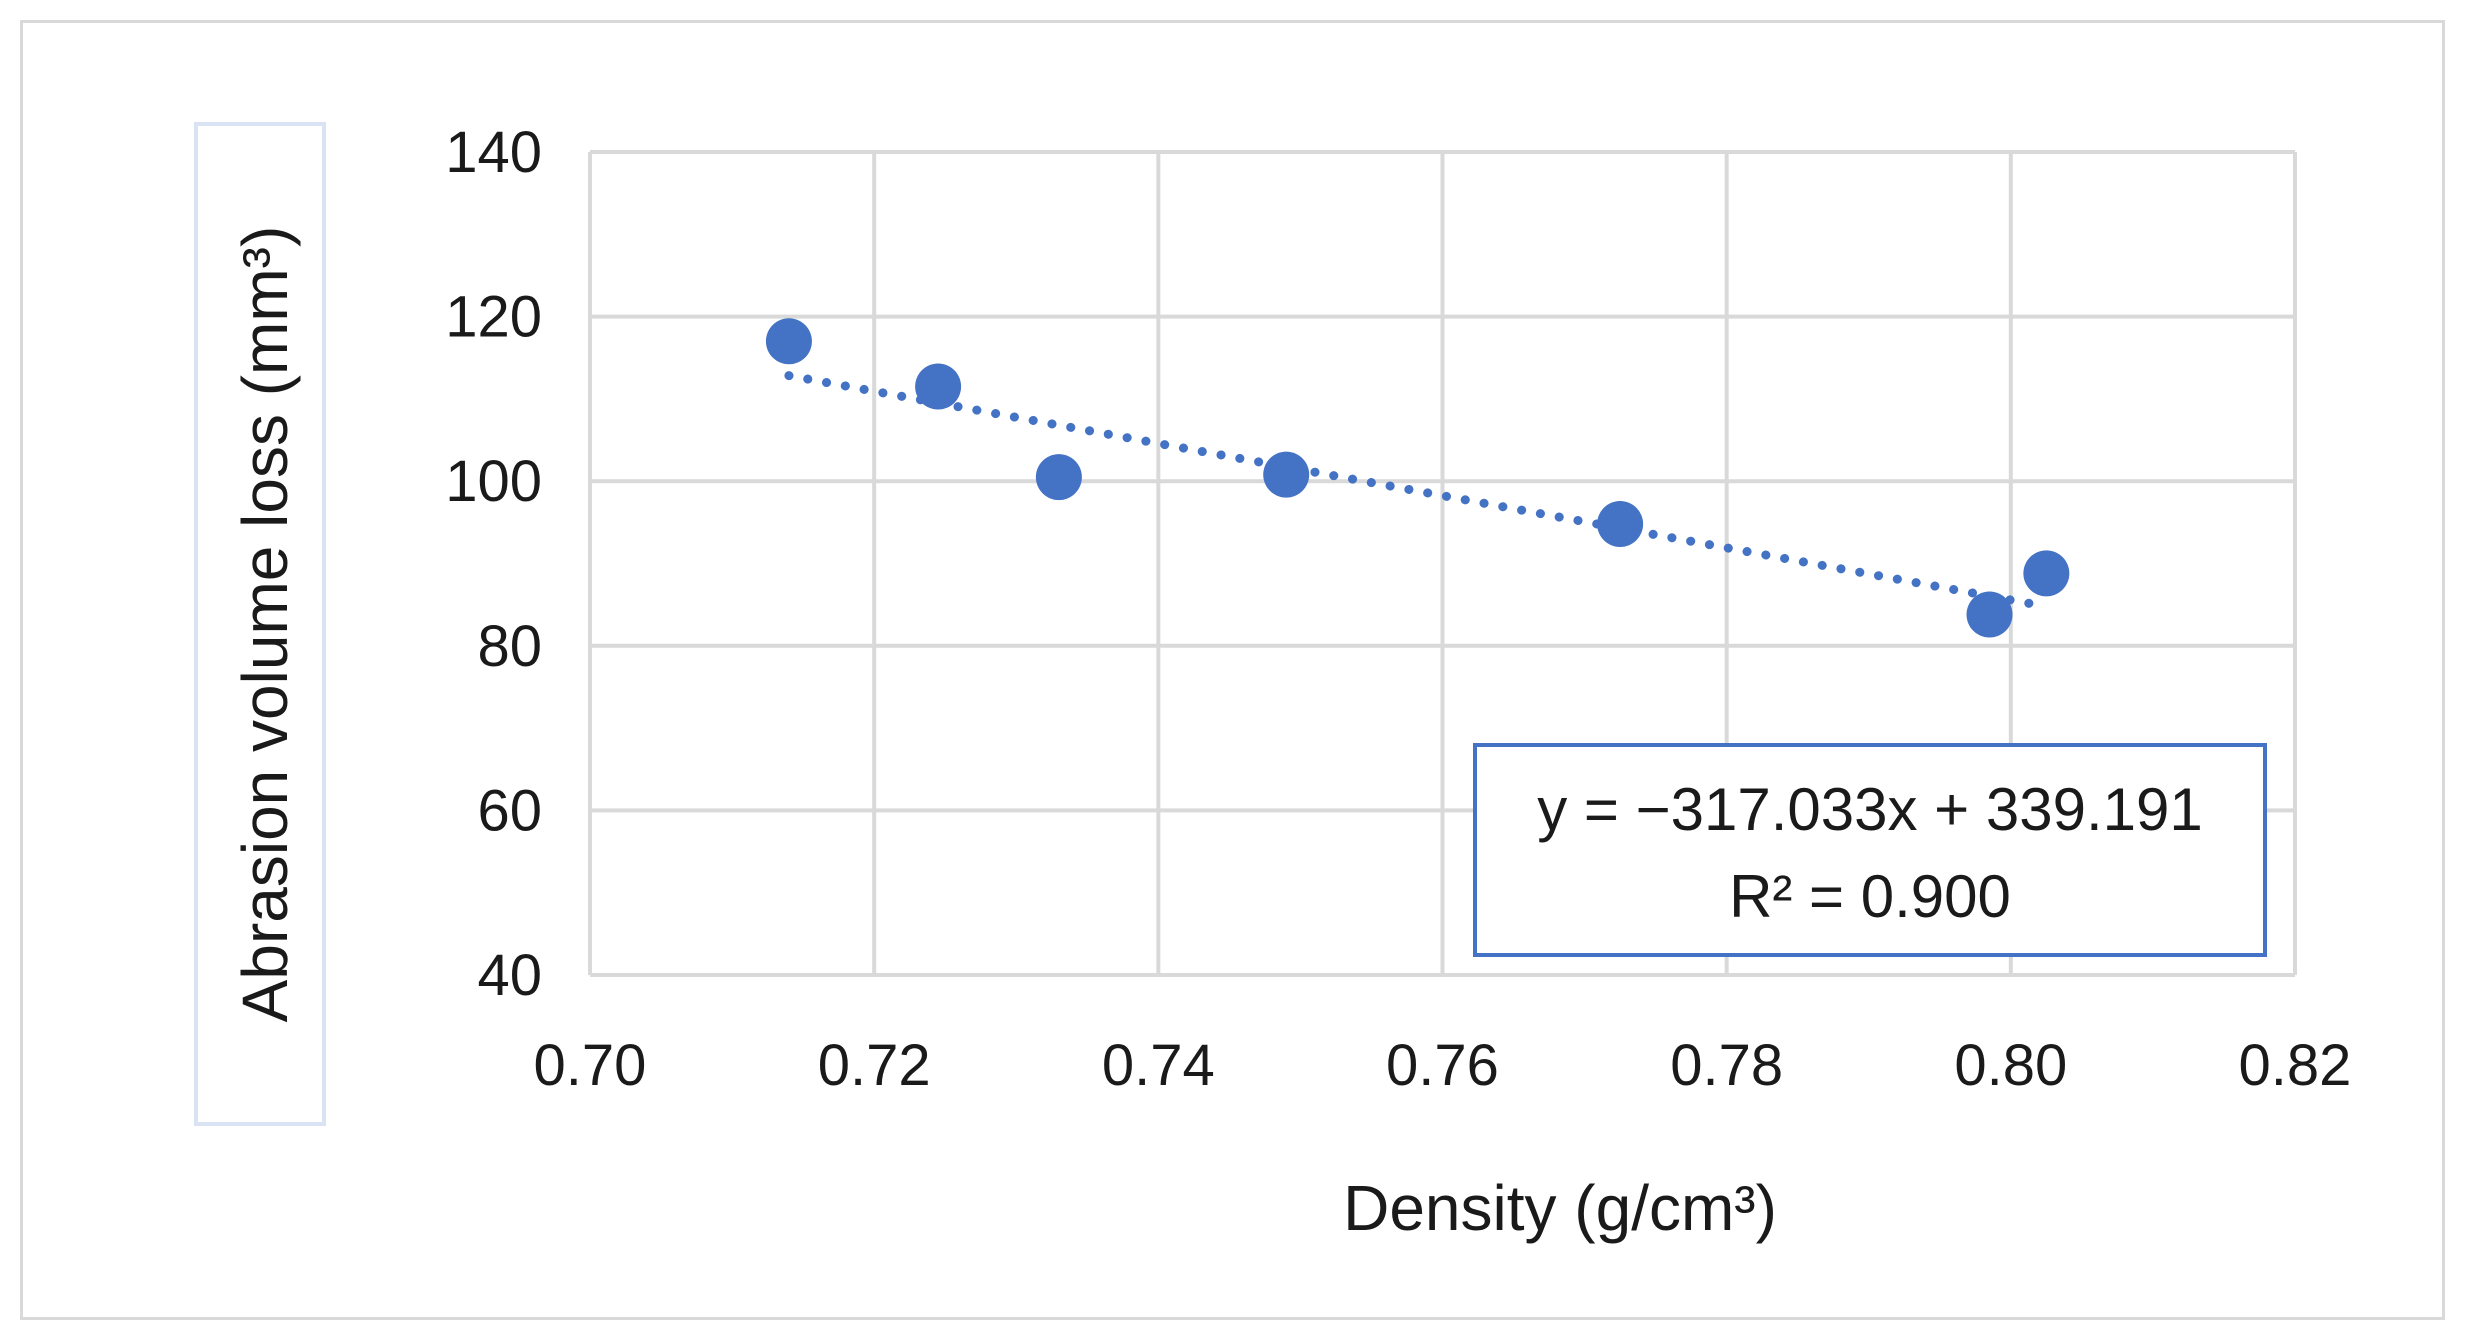  Describe the element at coordinates (509, 975) in the screenshot. I see `y-tick-label: 40` at that location.